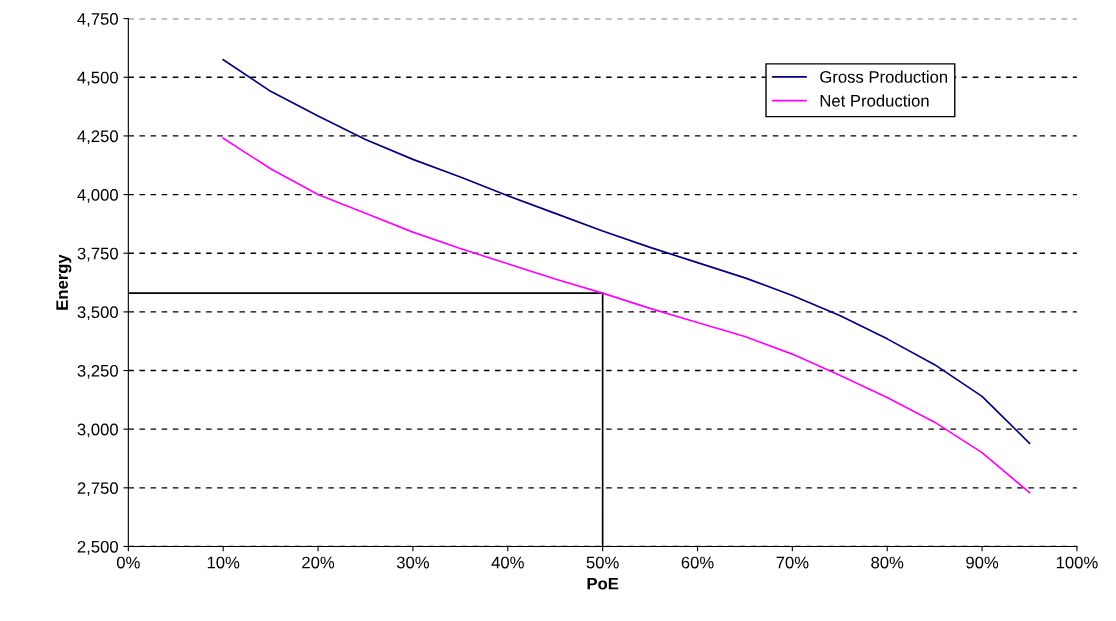 Image resolution: width=1116 pixels, height=621 pixels. I want to click on x-tick-label: 20%, so click(318, 562).